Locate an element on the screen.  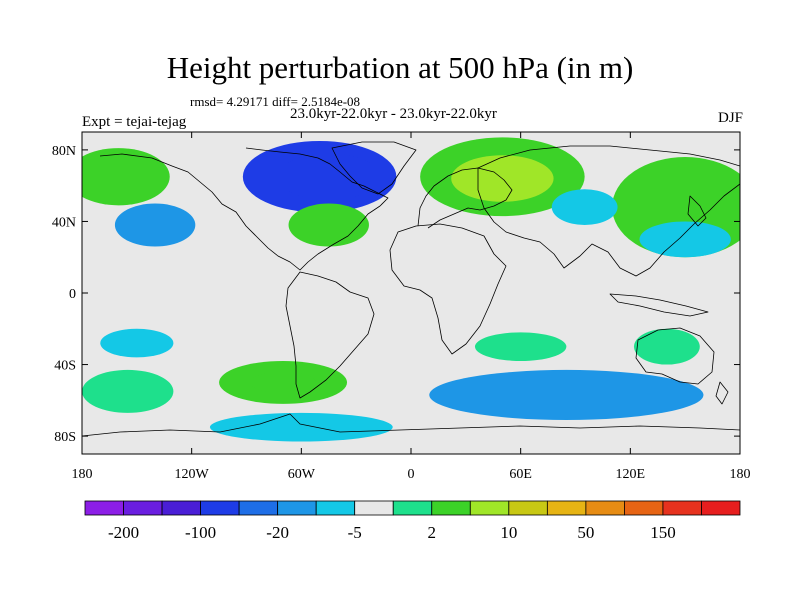
y-tick-label: 80N is located at coordinates (64, 151).